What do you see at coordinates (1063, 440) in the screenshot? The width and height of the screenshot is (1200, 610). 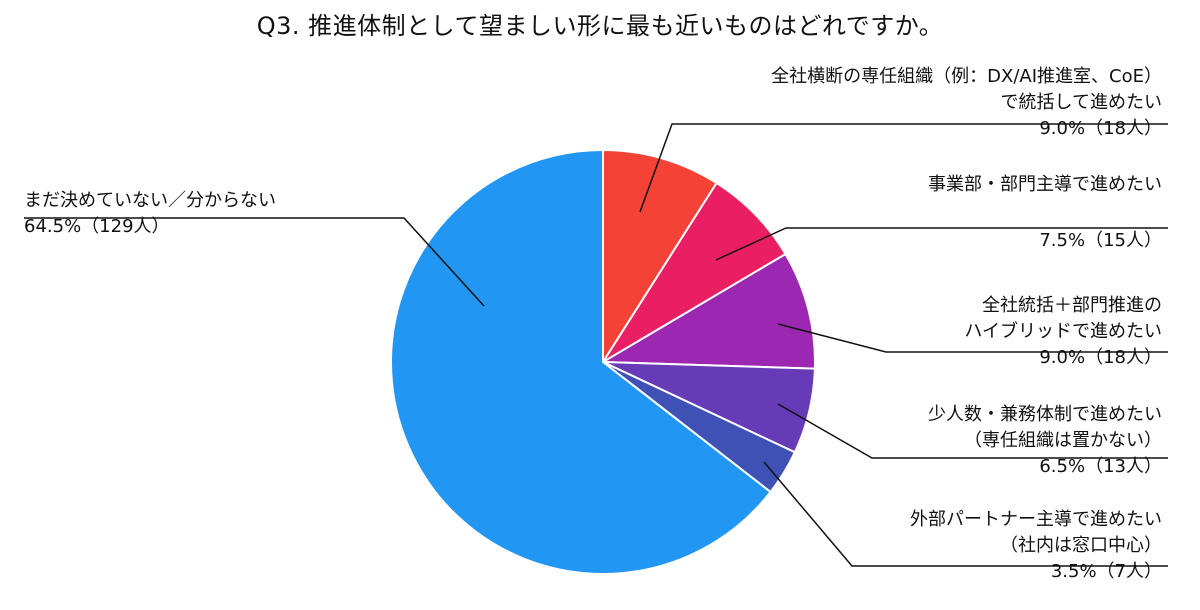 I see `slice-label-3-line-2: （専任組織は置かない）` at bounding box center [1063, 440].